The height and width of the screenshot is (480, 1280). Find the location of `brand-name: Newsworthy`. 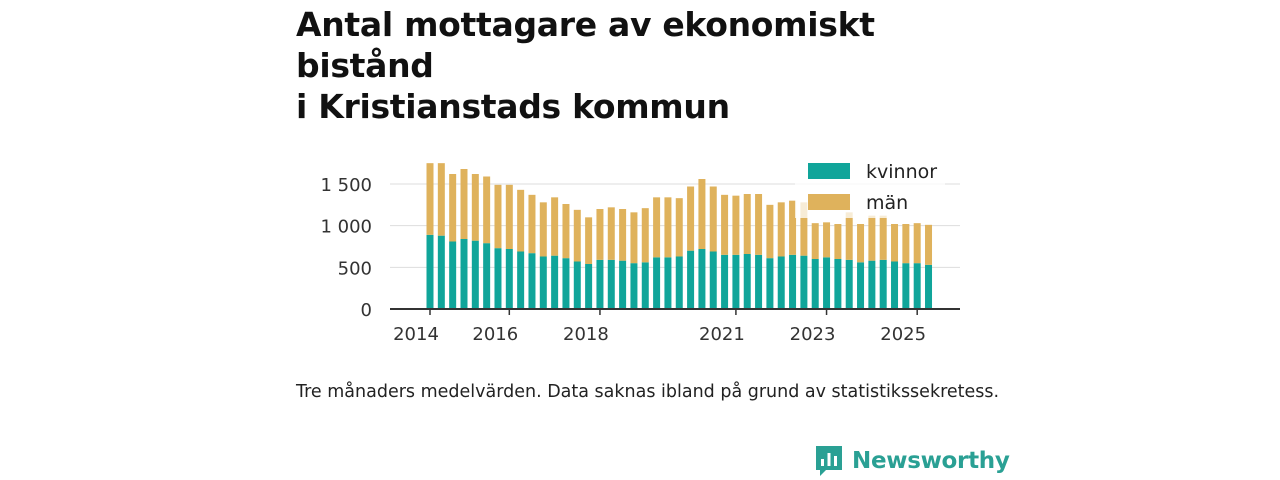

brand-name: Newsworthy is located at coordinates (931, 461).